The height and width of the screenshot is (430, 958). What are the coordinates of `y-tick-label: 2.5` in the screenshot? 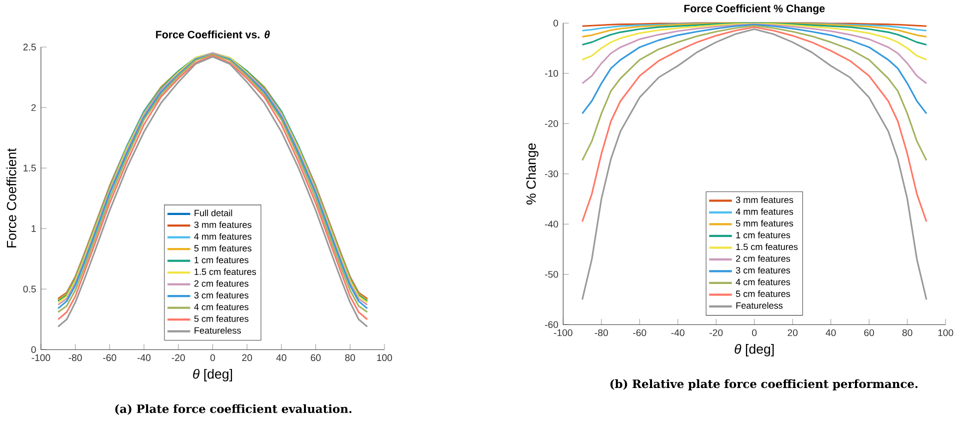 It's located at (29, 46).